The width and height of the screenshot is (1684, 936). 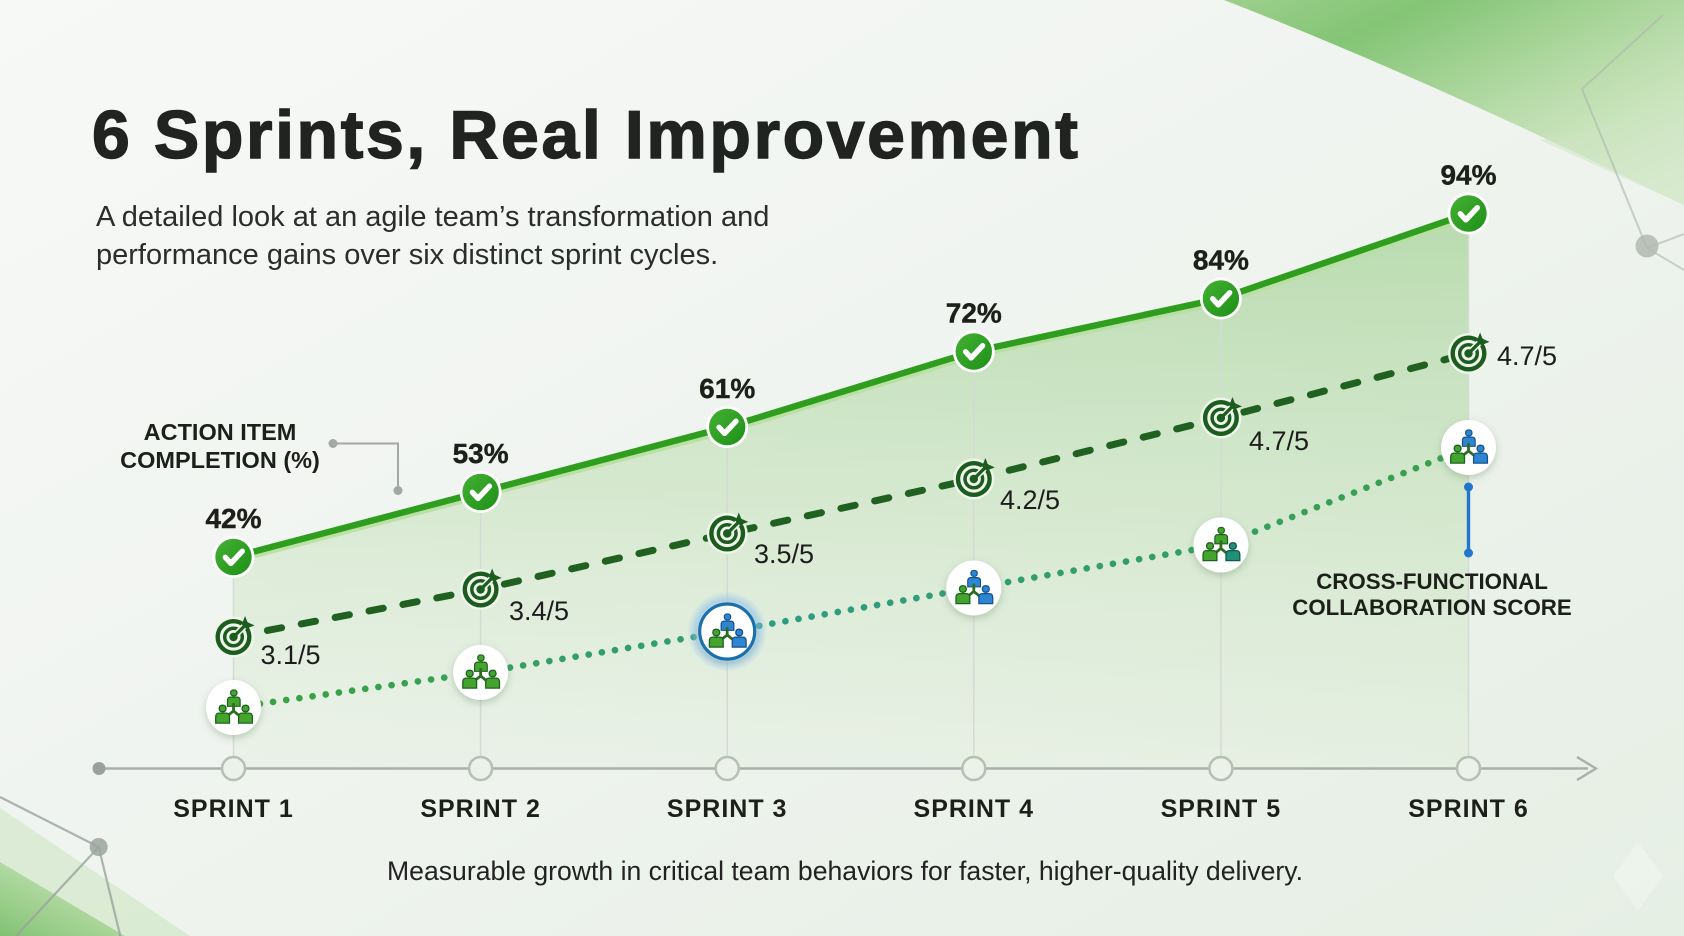 What do you see at coordinates (220, 432) in the screenshot?
I see `svg-text: ACTION ITEM` at bounding box center [220, 432].